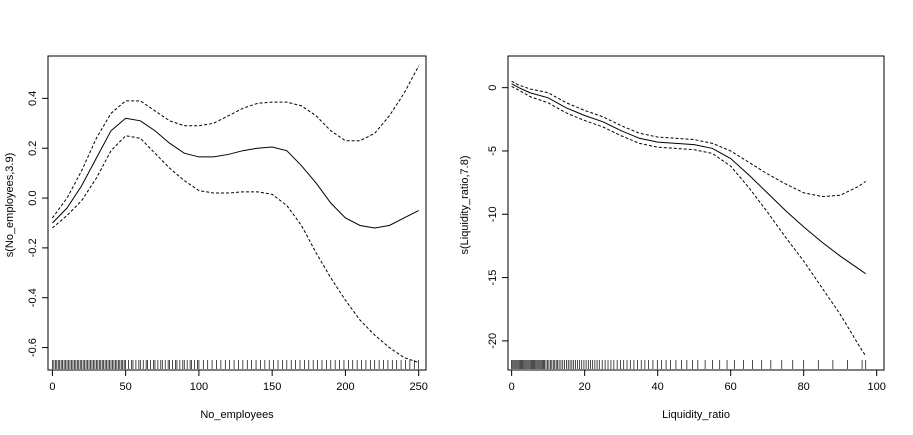 This screenshot has height=435, width=913. Describe the element at coordinates (235, 173) in the screenshot. I see `smooth-fit-line` at that location.